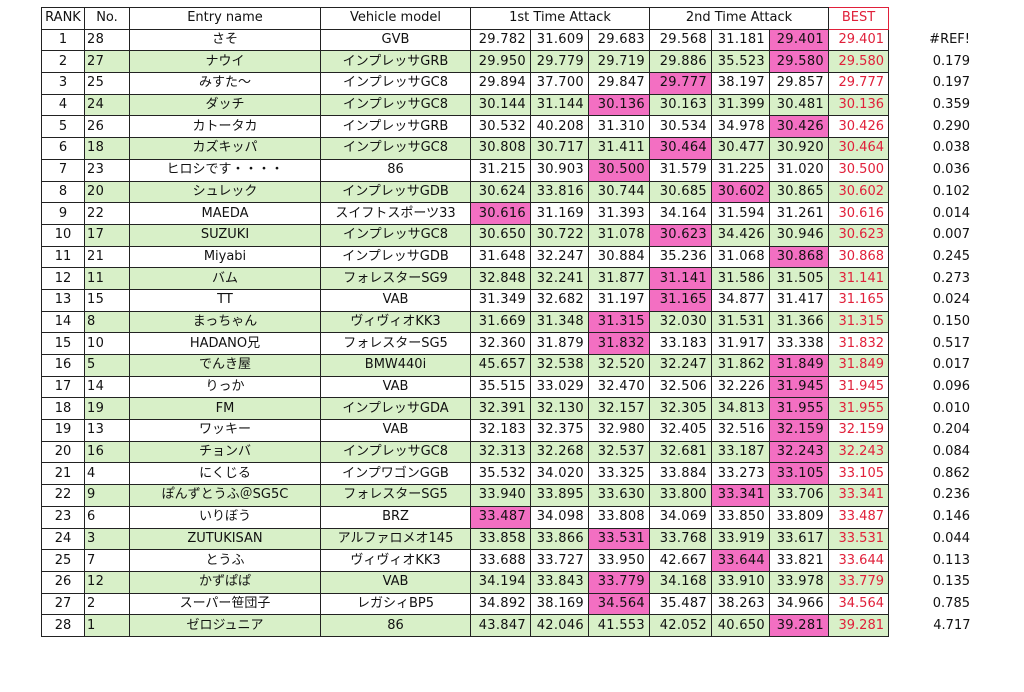  Describe the element at coordinates (107, 105) in the screenshot. I see `entry-number-cell: 24` at that location.